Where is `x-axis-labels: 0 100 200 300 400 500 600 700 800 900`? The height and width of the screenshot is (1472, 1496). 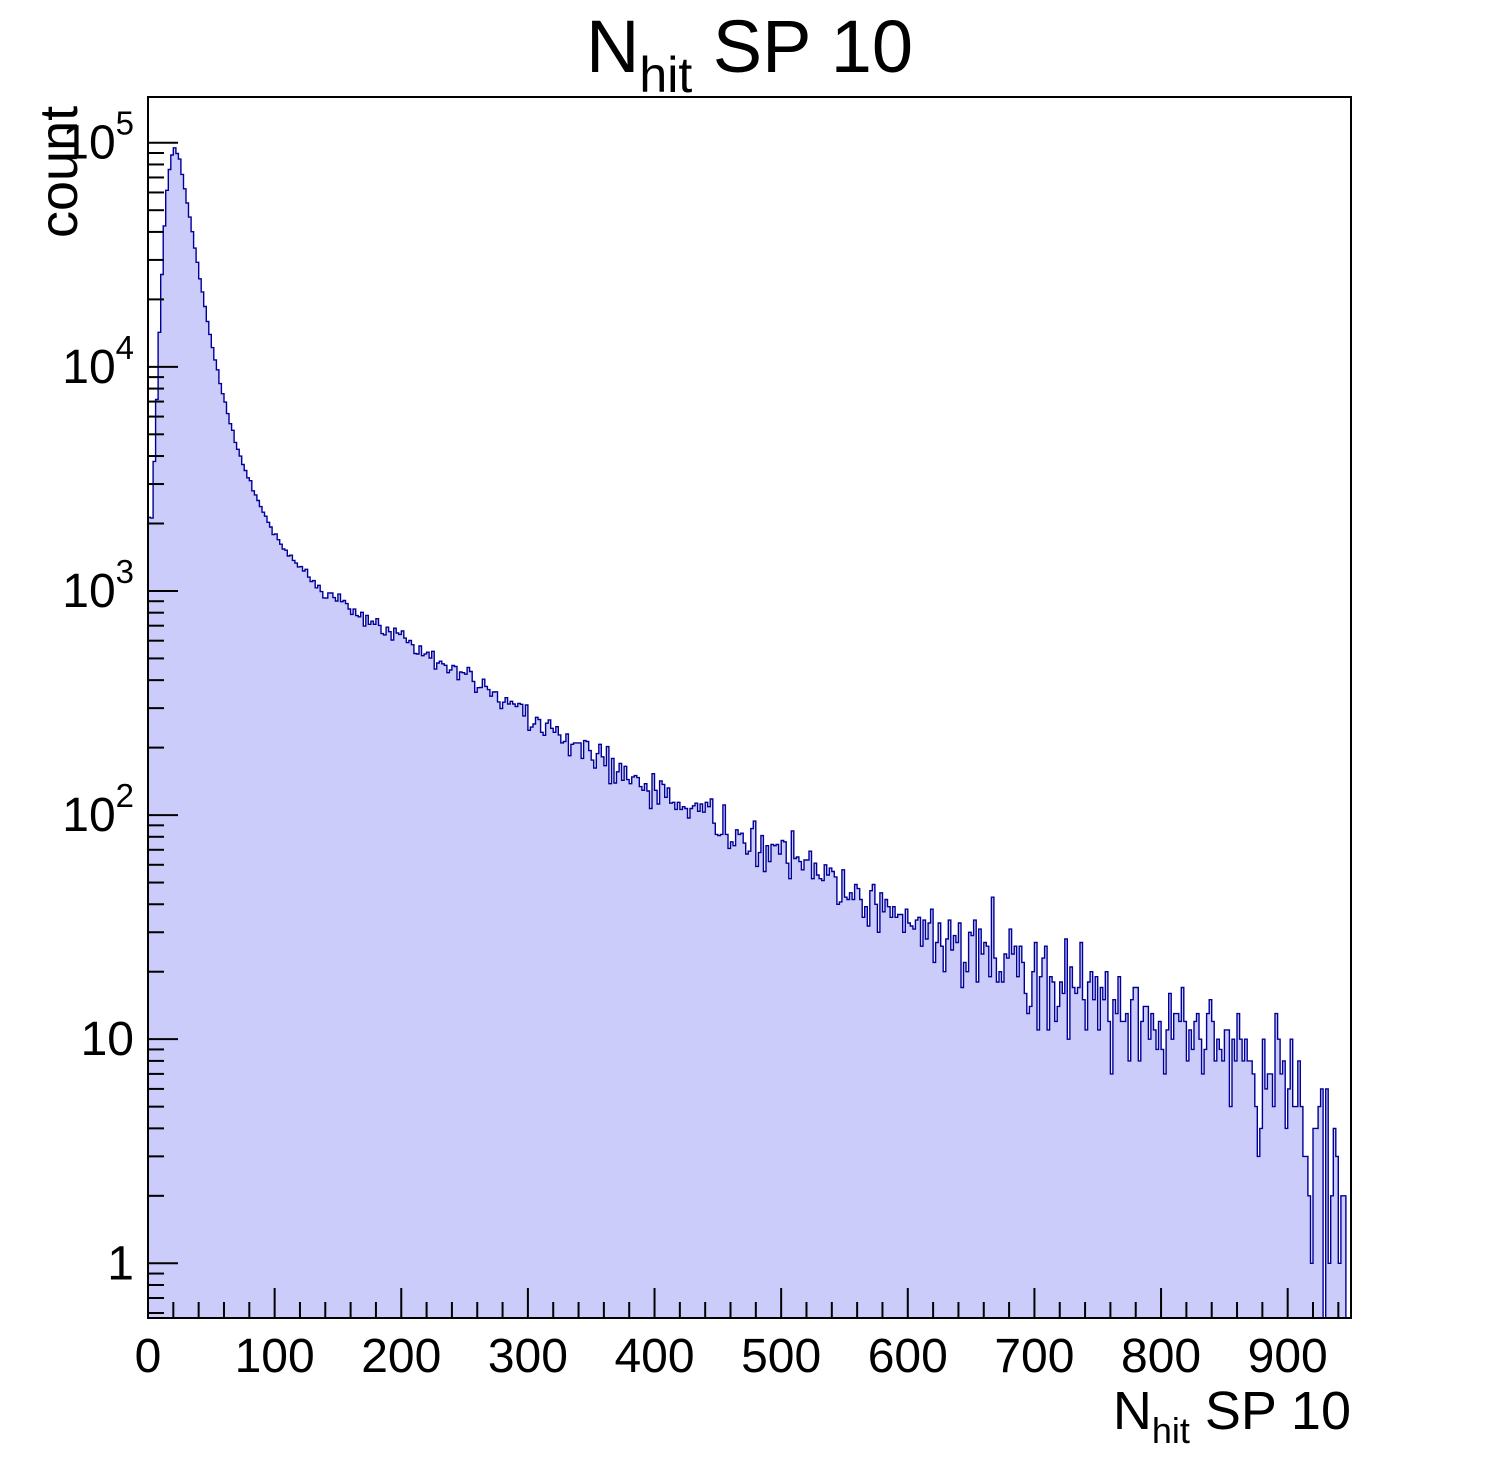 x-axis-labels: 0 100 200 300 400 500 600 700 800 900 is located at coordinates (731, 1356).